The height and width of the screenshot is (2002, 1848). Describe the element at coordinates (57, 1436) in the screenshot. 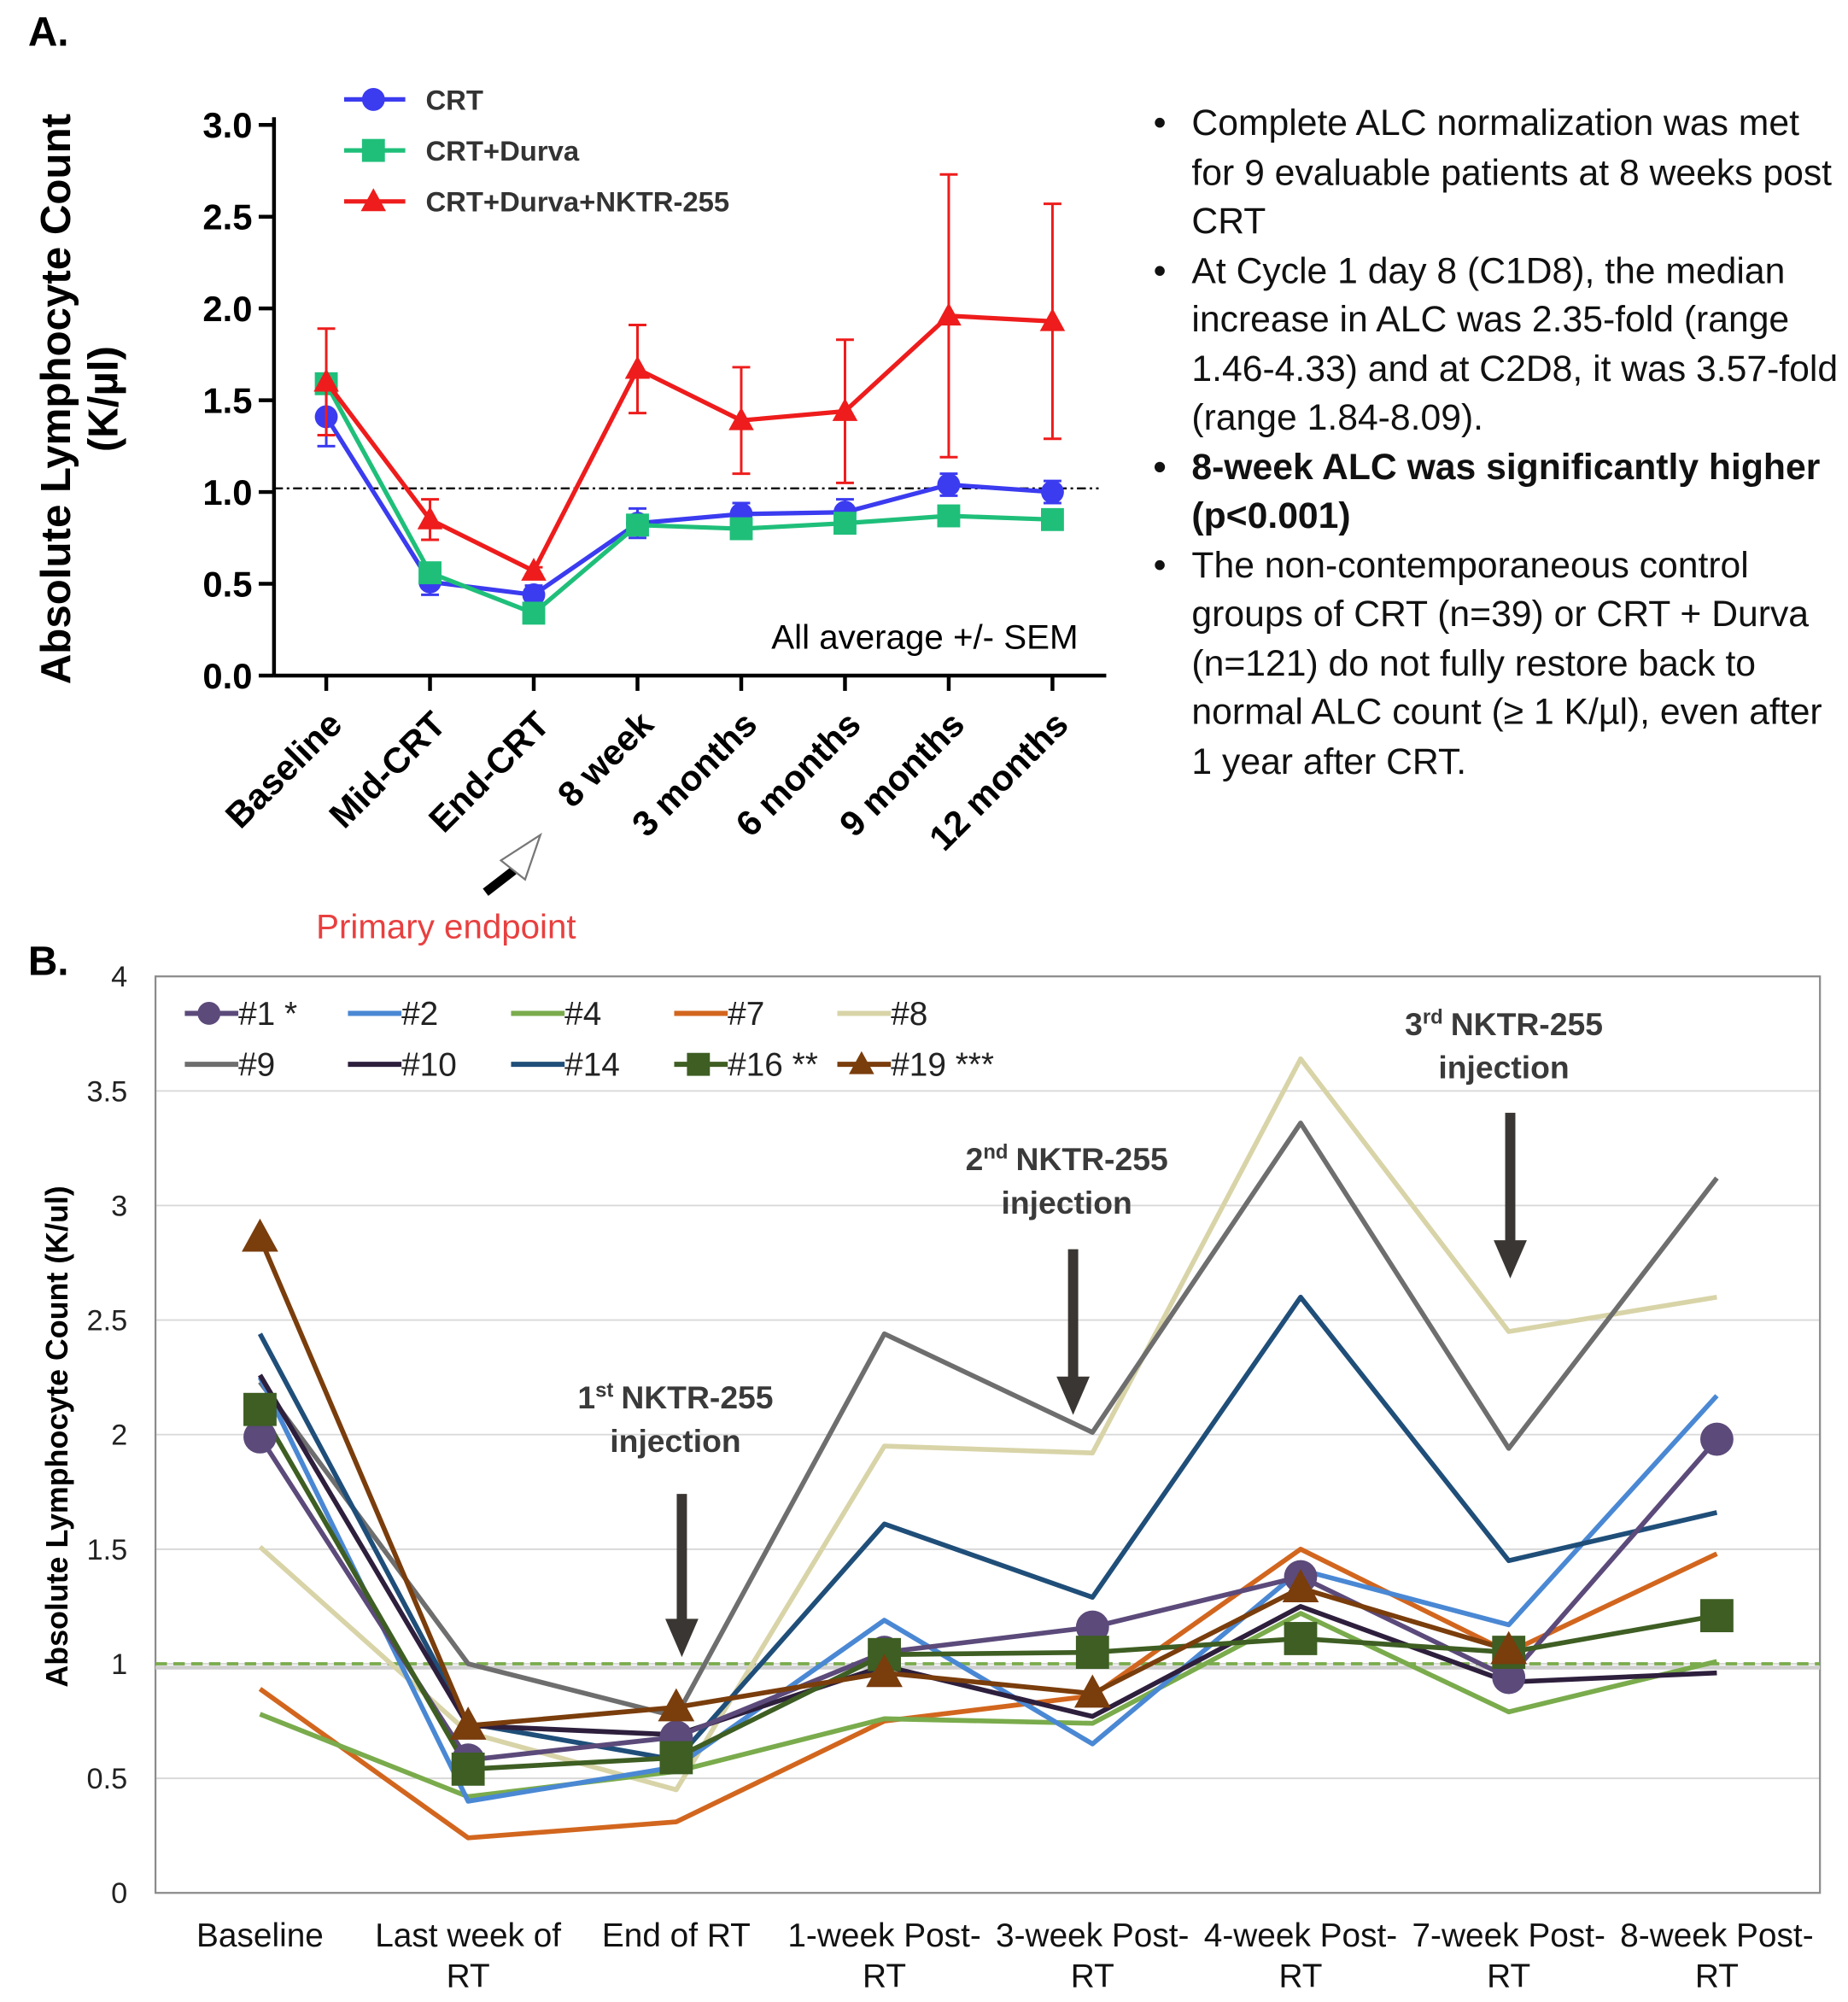

I see `y-axis-label: Absolute Lymphocyte Count (K/ul)` at that location.